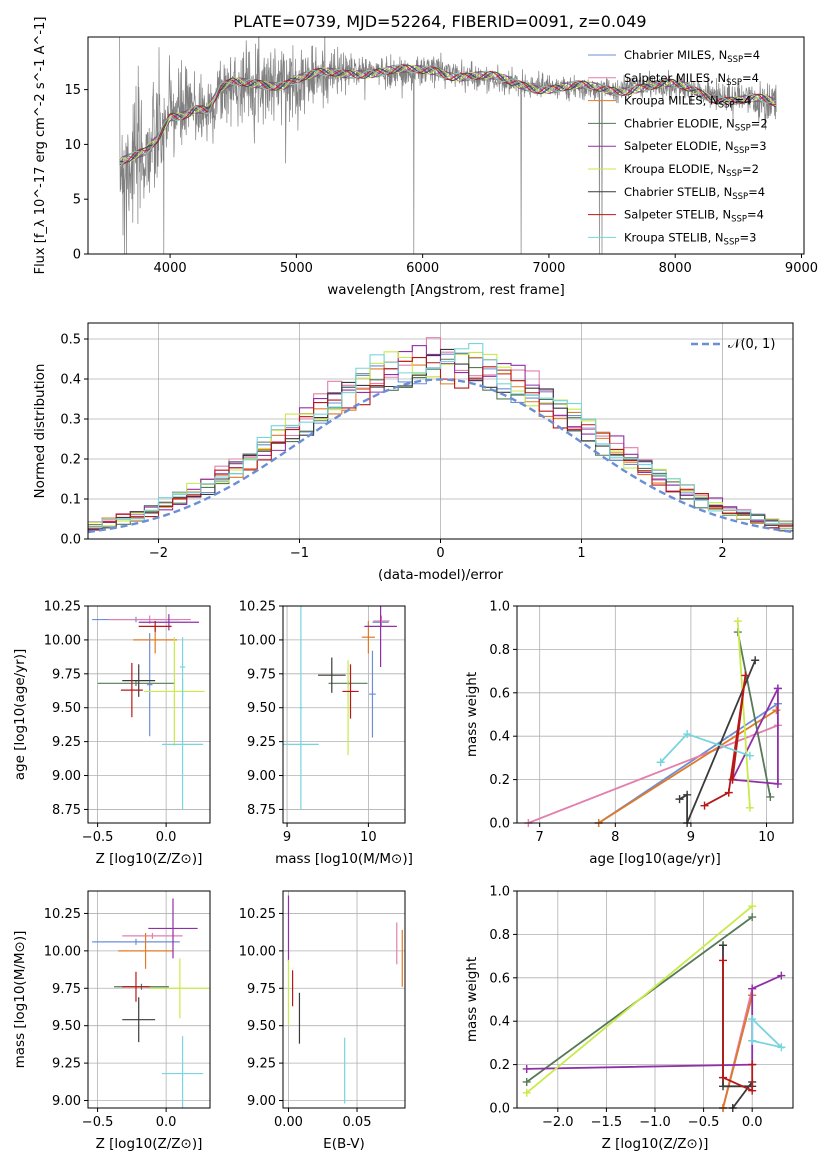 The image size is (819, 1170). I want to click on y-tick-label: 0.6, so click(499, 978).